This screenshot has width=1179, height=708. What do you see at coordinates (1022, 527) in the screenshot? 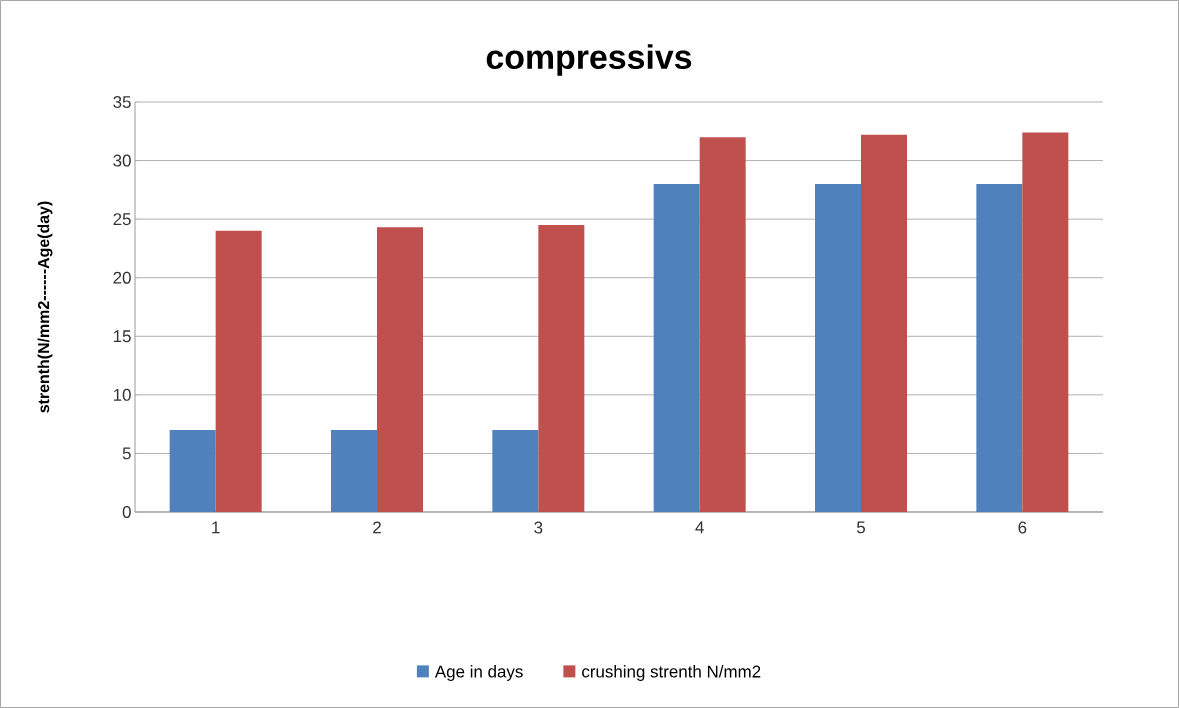
I see `x-tick-label: 6` at bounding box center [1022, 527].